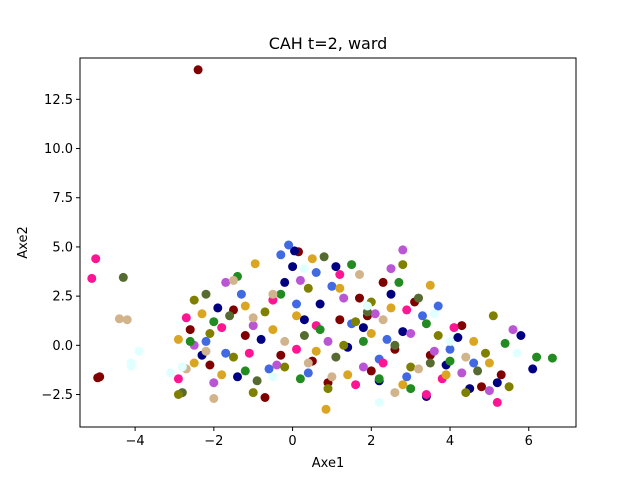  I want to click on x-tick-label: 6, so click(529, 441).